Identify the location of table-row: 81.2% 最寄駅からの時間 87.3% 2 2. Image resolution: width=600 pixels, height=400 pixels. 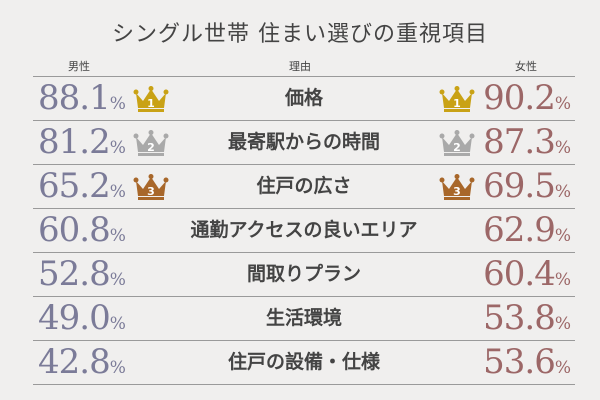
(304, 142).